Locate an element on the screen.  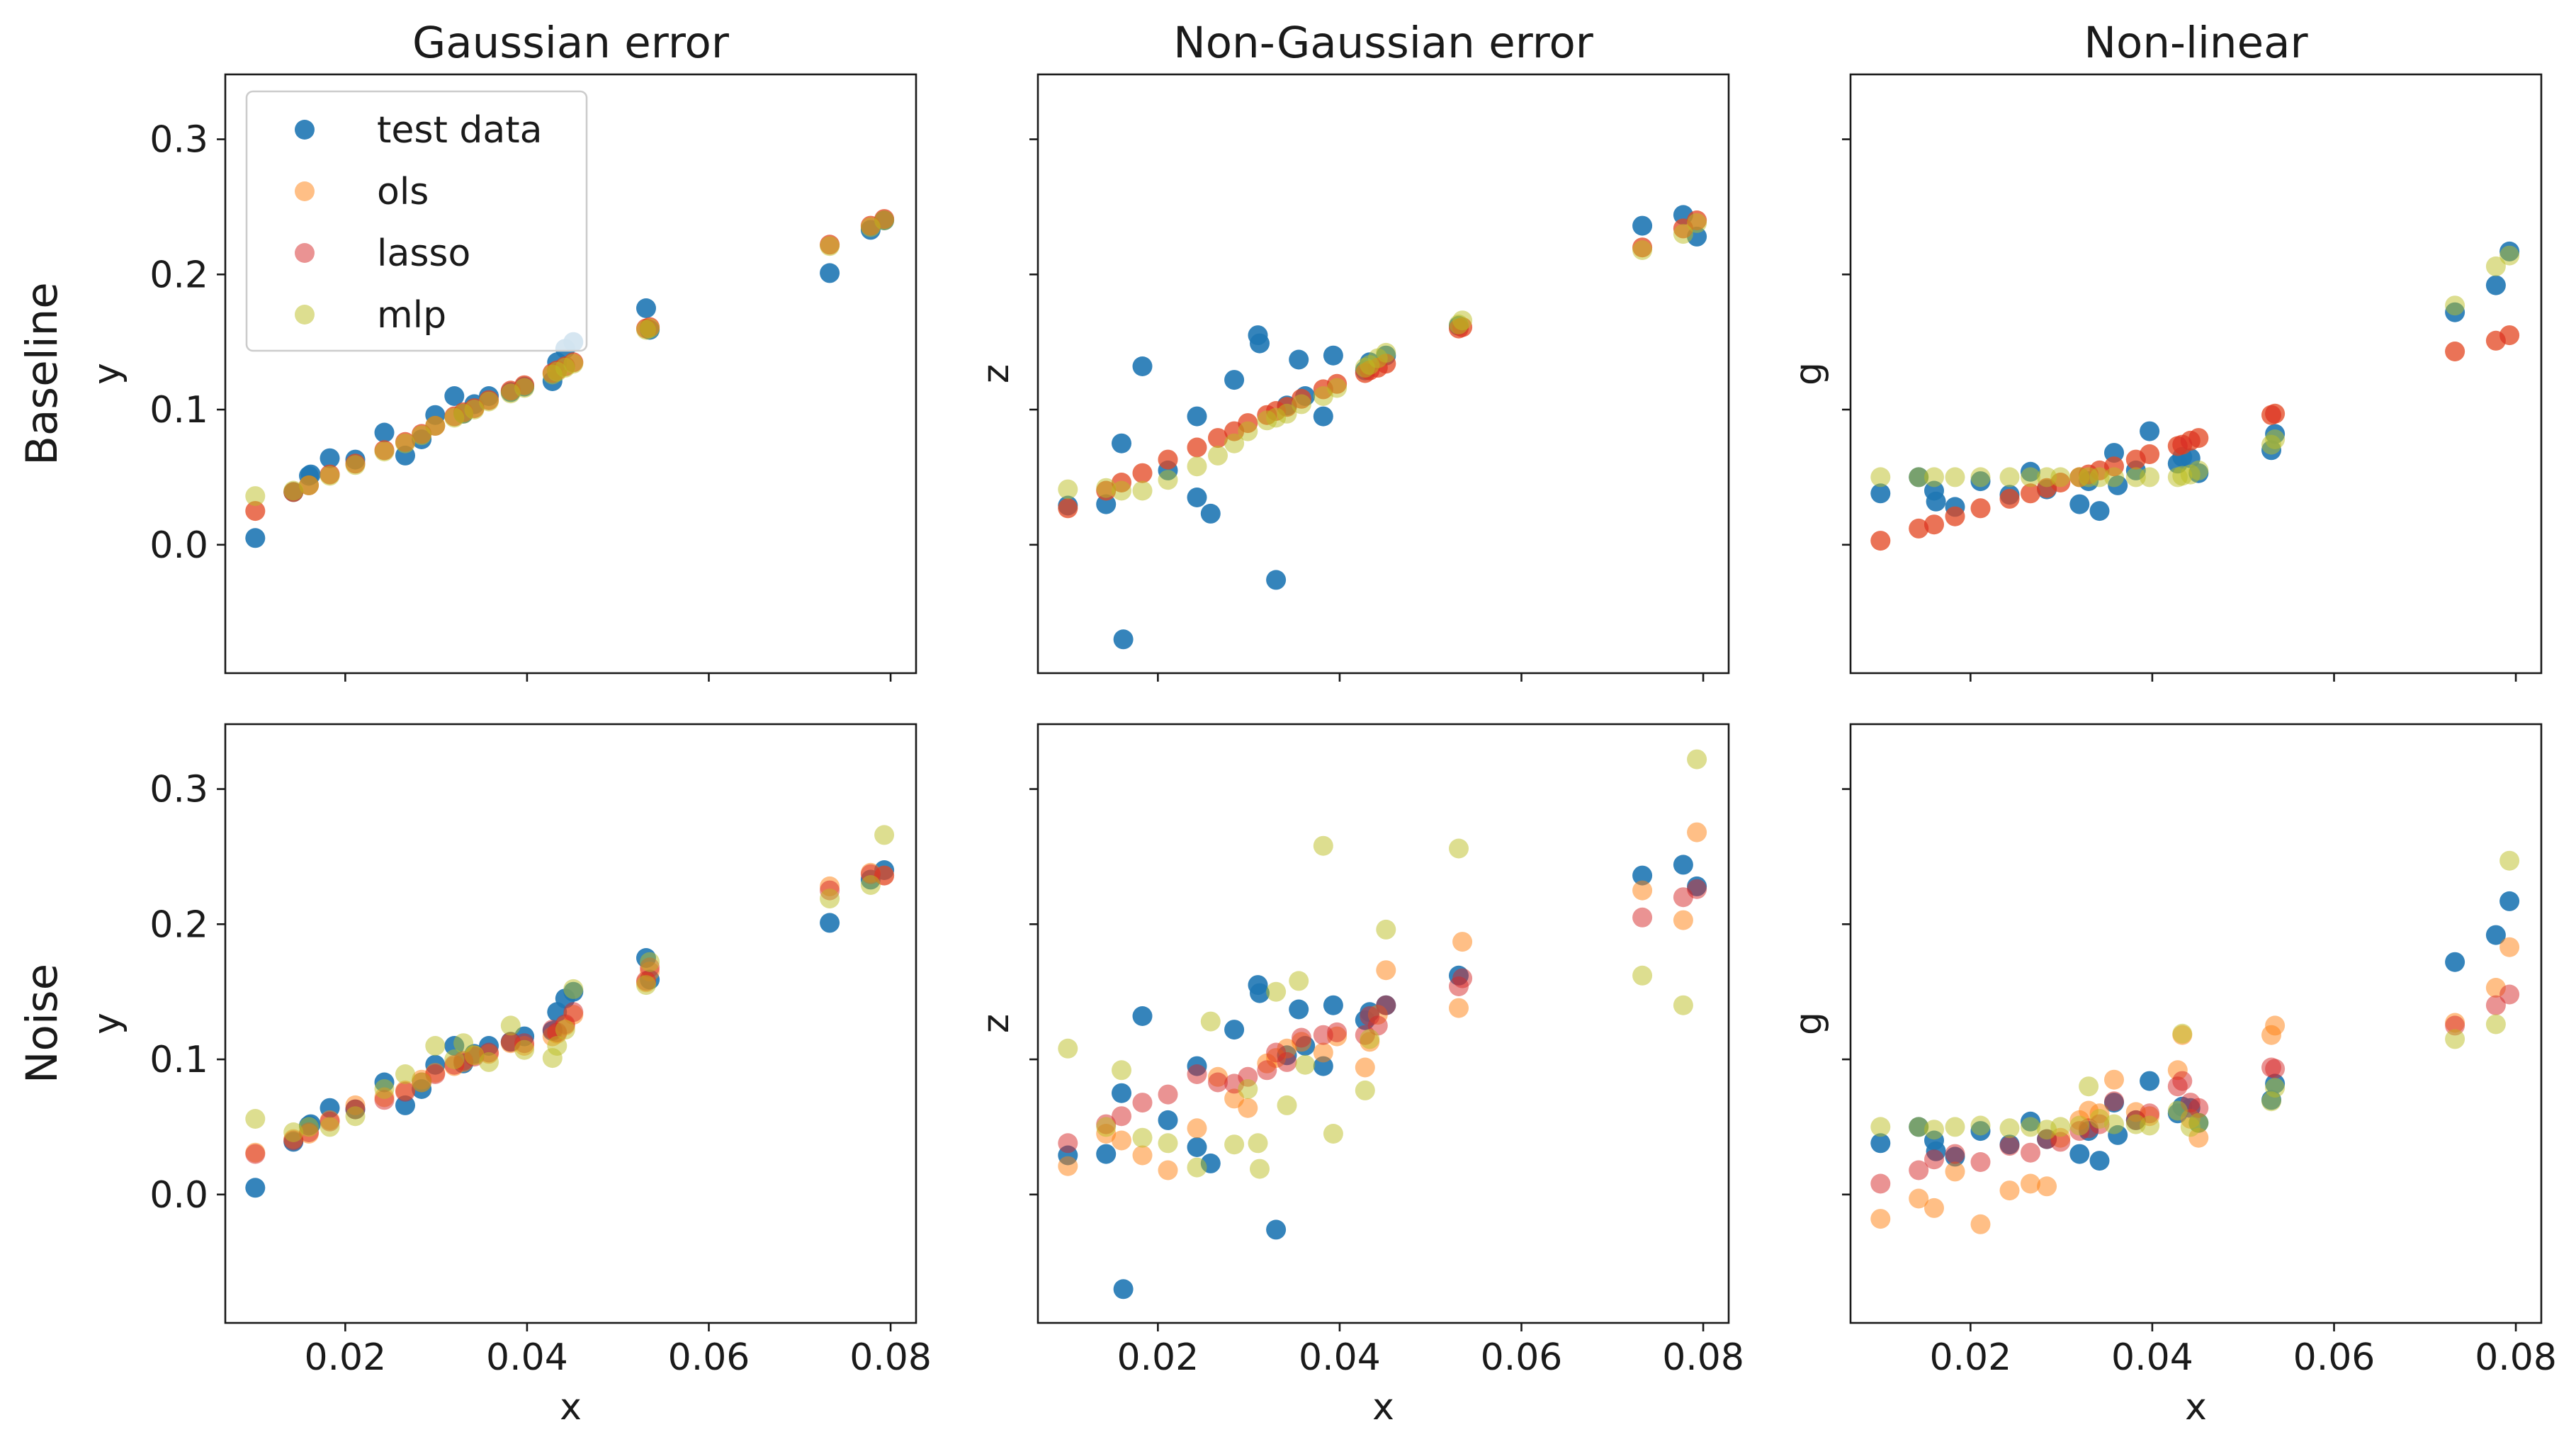
x-tick-label: 0.08 is located at coordinates (2516, 1357).